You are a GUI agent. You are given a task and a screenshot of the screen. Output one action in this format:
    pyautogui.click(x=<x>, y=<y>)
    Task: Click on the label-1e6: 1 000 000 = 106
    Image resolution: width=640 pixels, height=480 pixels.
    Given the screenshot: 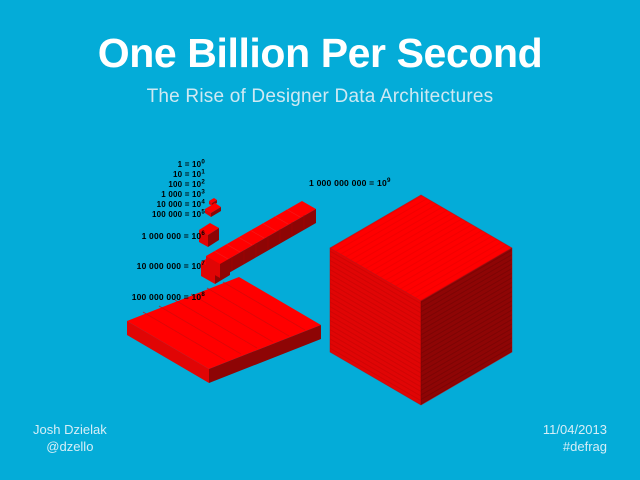 What is the action you would take?
    pyautogui.click(x=173, y=235)
    